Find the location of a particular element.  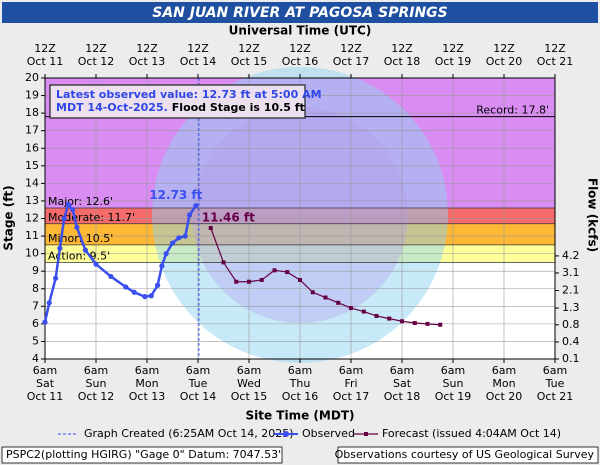

x-tick-label: Oct 12 is located at coordinates (96, 396).